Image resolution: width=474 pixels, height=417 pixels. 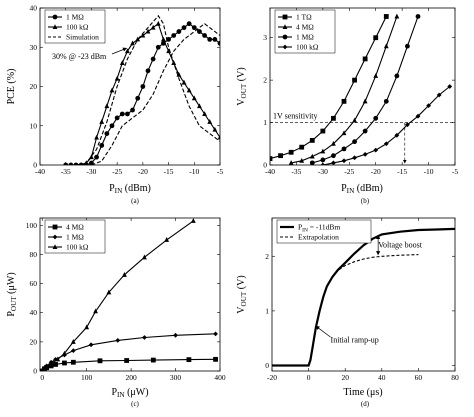 What do you see at coordinates (129, 294) in the screenshot?
I see `plot-area` at bounding box center [129, 294].